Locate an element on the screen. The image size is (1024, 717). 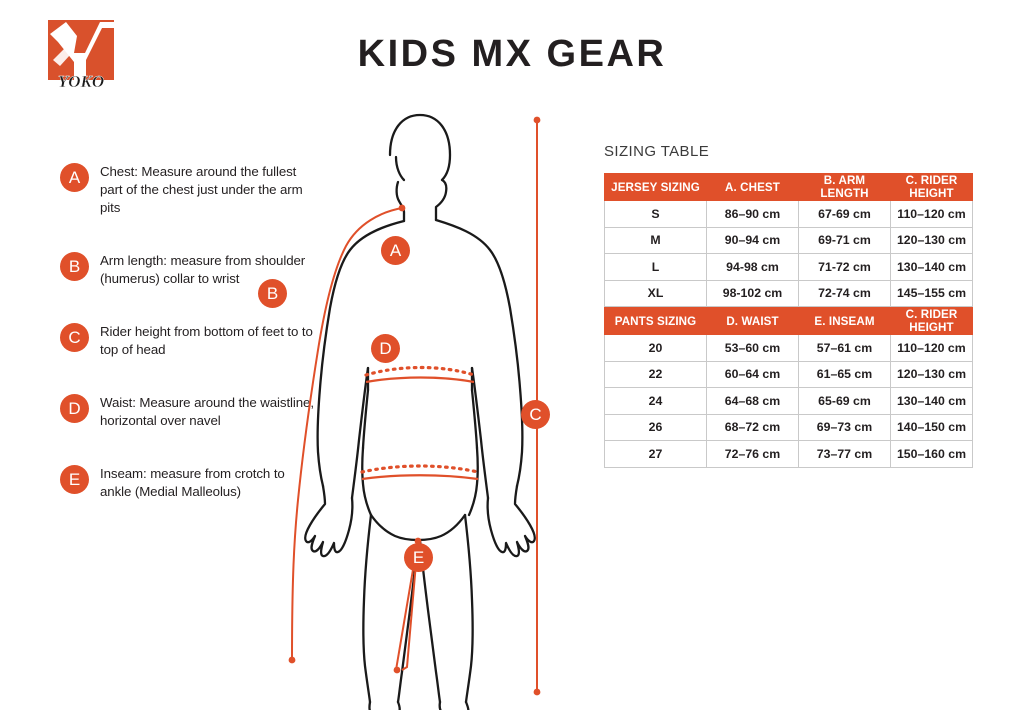
column-header-arm-length: B. ARM LENGTH is located at coordinates (844, 187).